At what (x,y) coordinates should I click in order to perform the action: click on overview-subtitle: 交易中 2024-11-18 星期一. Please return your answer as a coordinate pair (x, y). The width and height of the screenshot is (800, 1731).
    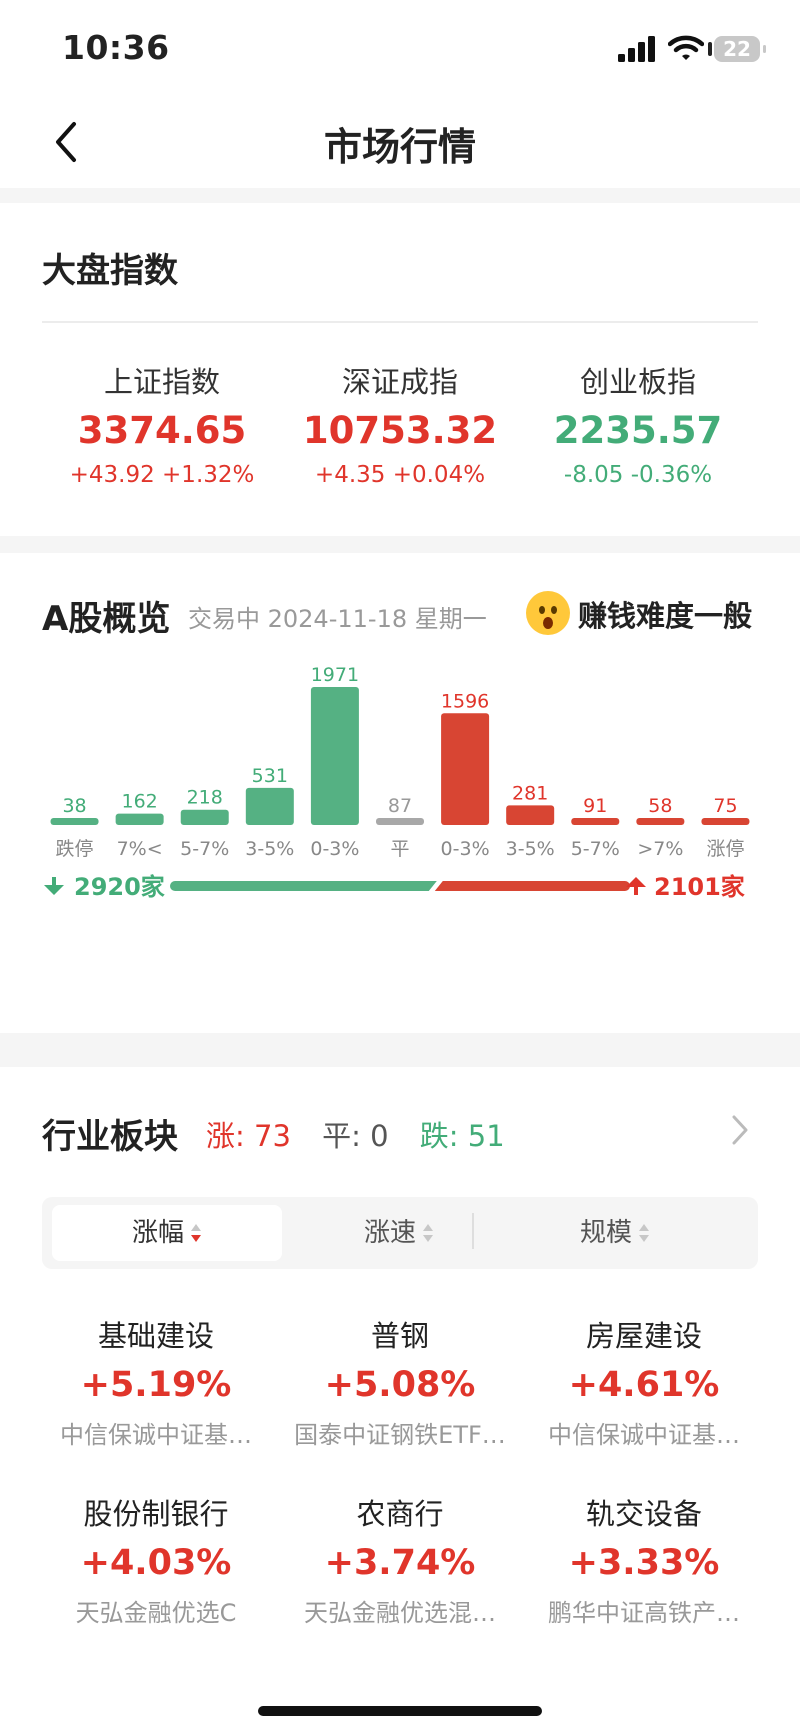
    Looking at the image, I should click on (337, 619).